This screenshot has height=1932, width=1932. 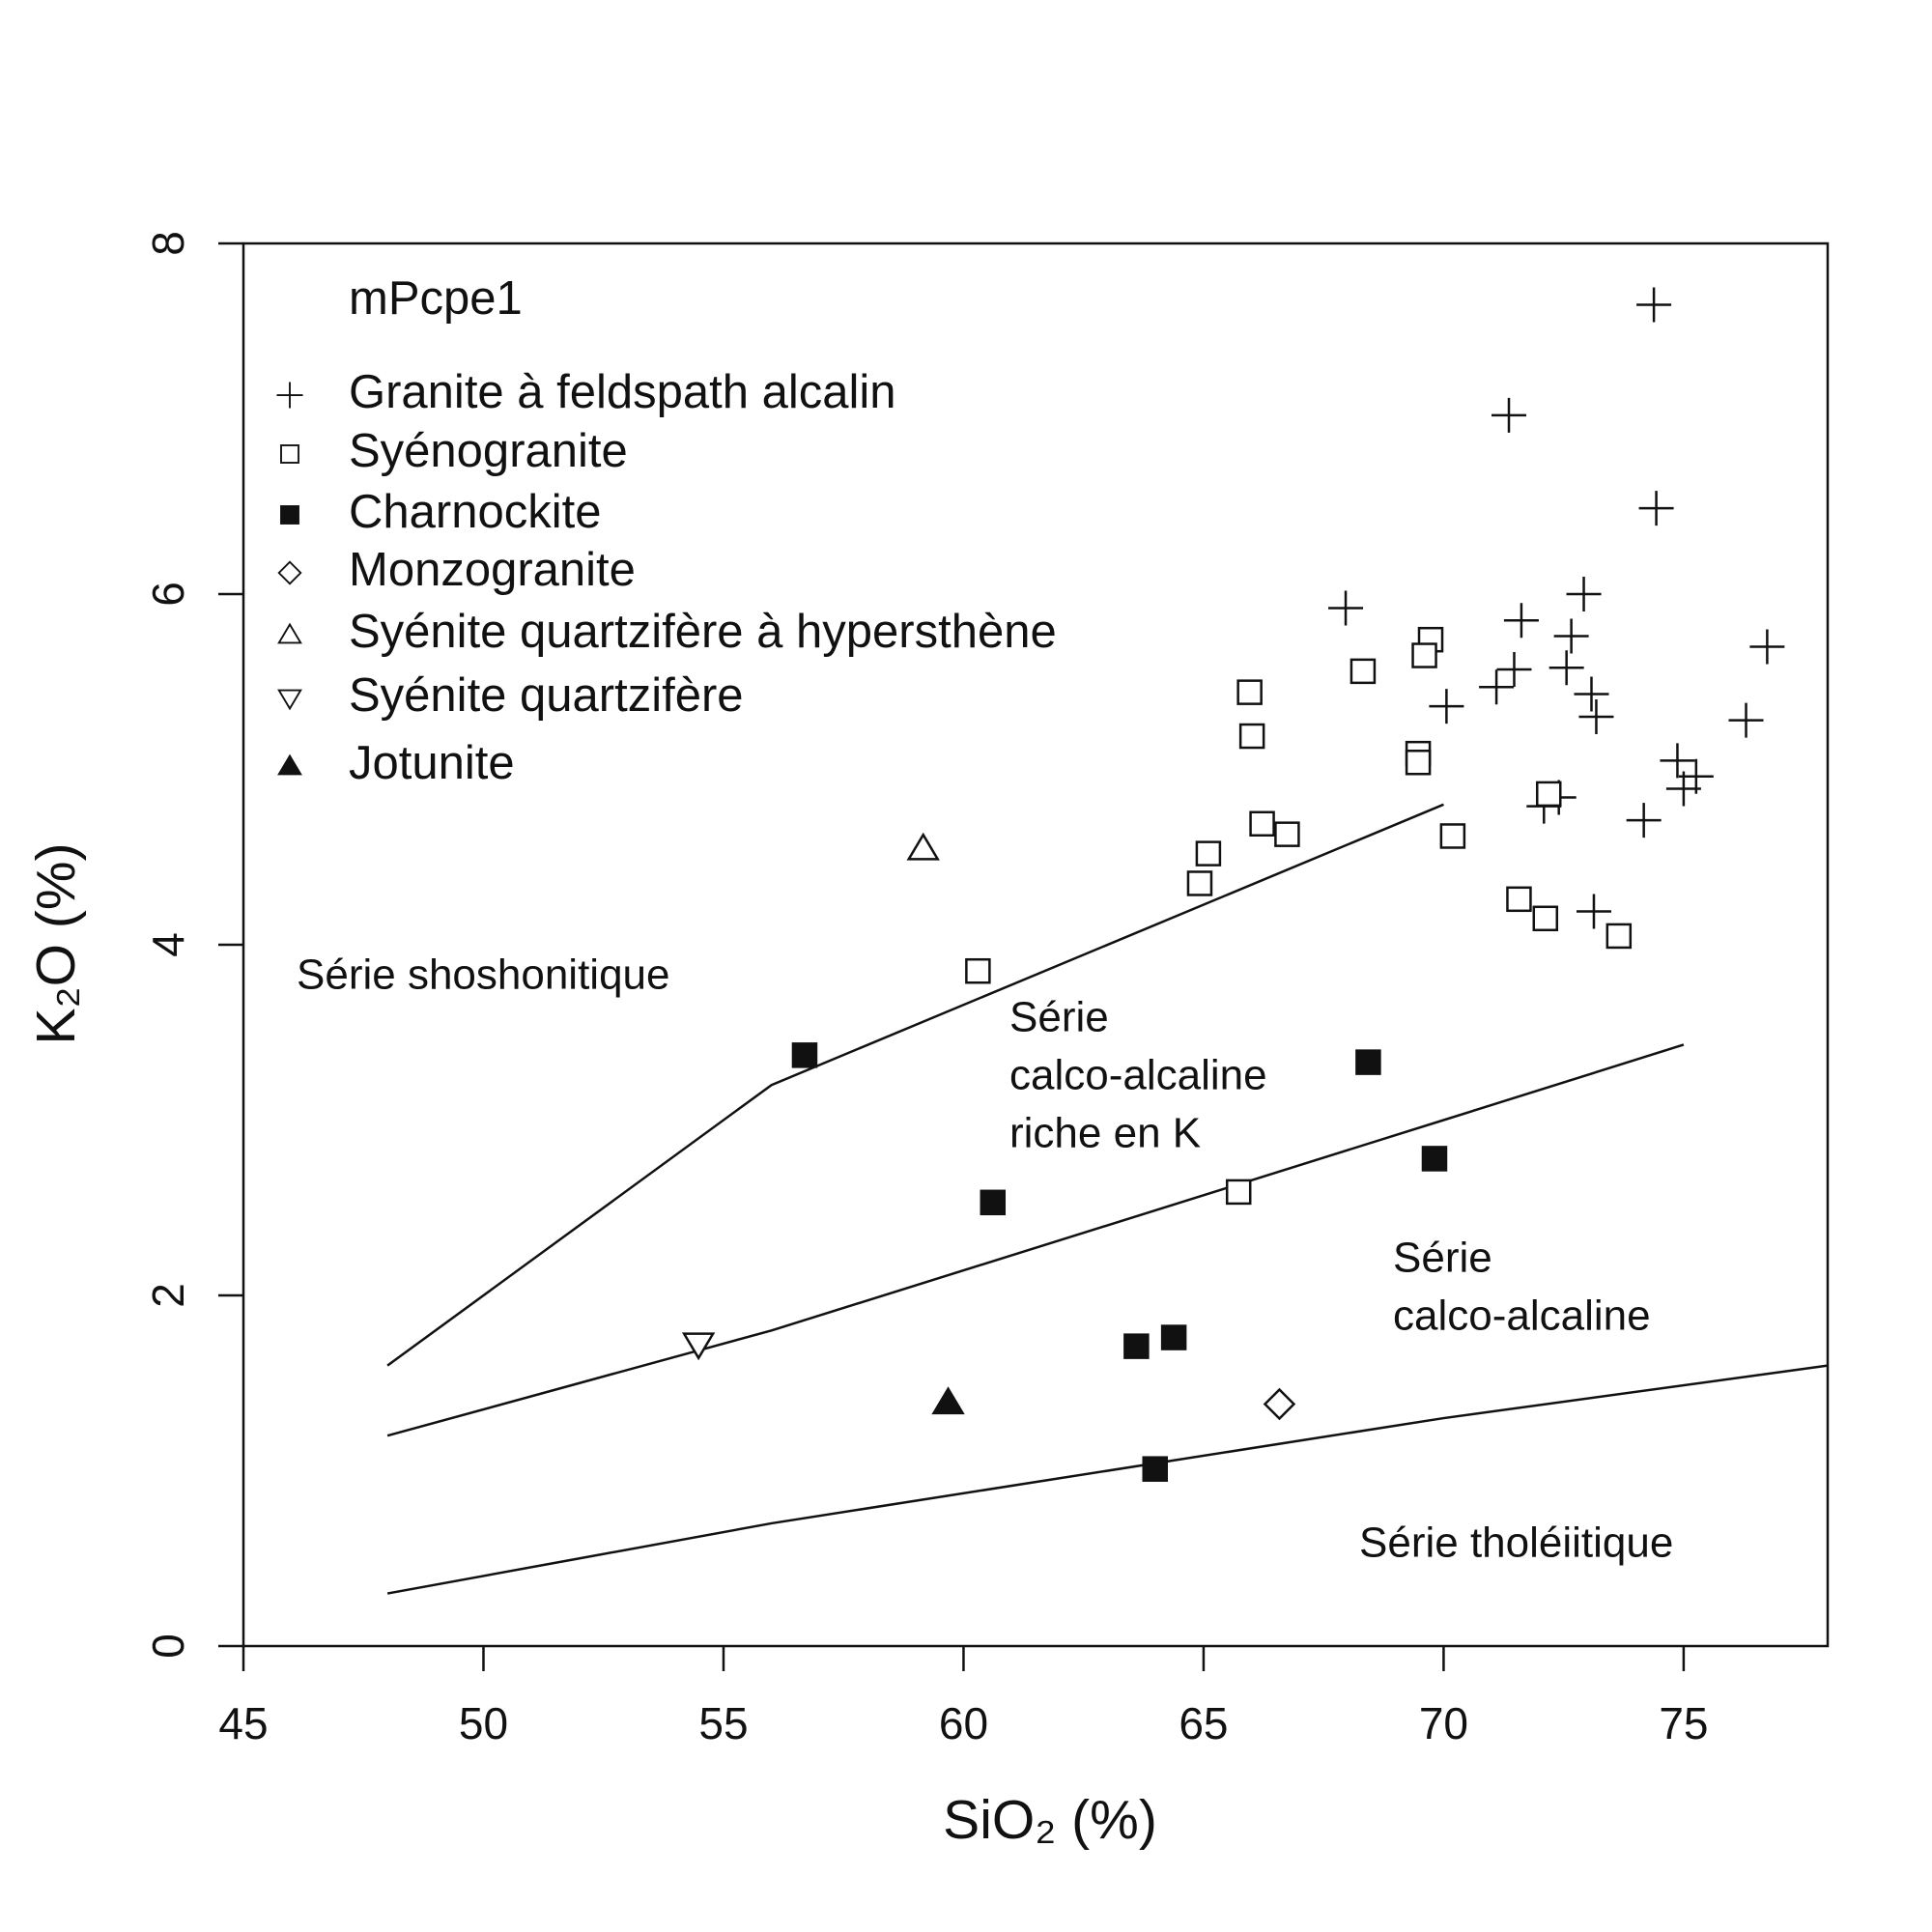 What do you see at coordinates (168, 1646) in the screenshot?
I see `y-tick-label: 0` at bounding box center [168, 1646].